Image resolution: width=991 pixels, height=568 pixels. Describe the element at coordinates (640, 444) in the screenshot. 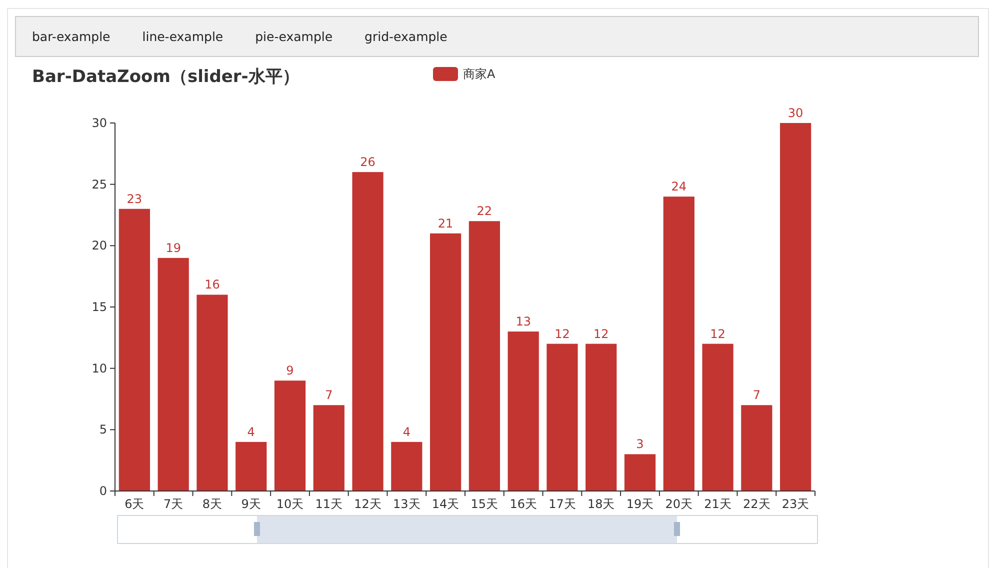

I see `data-label: 3` at that location.